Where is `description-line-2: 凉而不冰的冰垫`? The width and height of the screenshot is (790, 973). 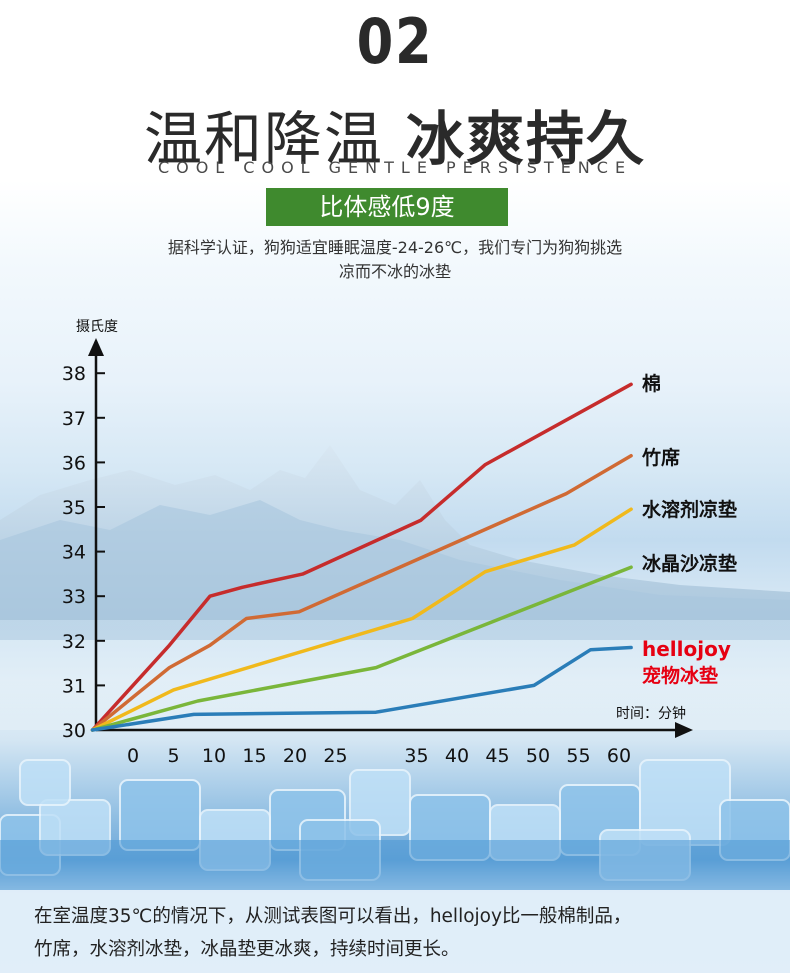 description-line-2: 凉而不冰的冰垫 is located at coordinates (394, 271).